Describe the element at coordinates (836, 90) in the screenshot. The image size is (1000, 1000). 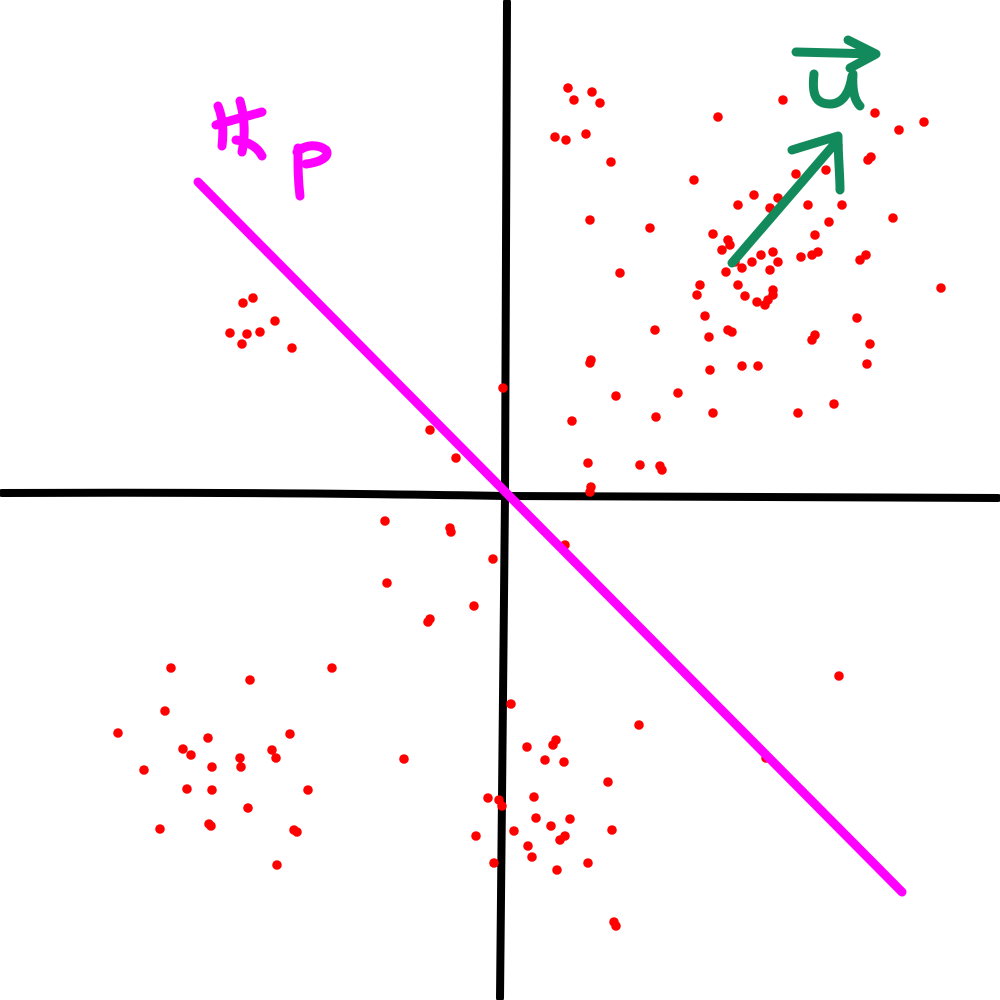
I see `vector-u-label-glyph` at that location.